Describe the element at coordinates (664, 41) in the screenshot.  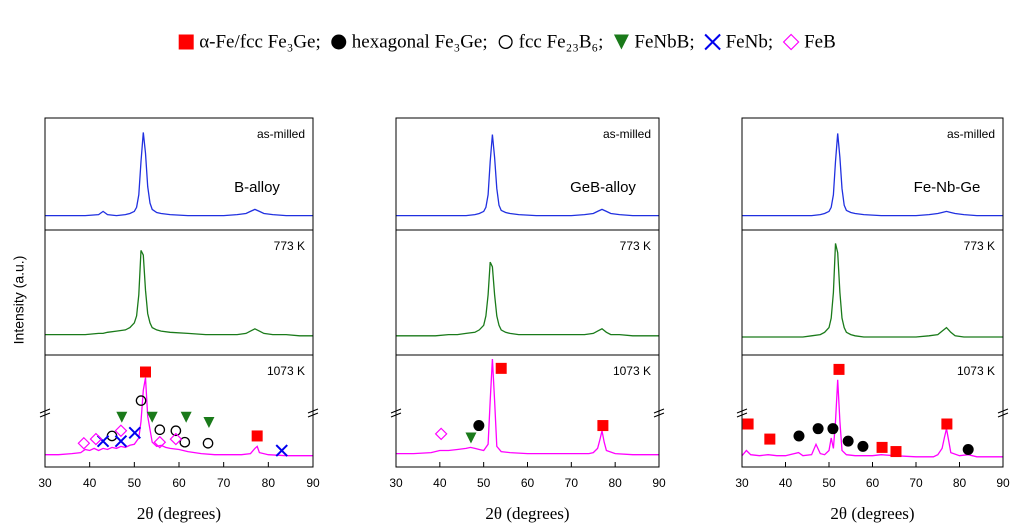
I see `legend-label: FeNbB;` at that location.